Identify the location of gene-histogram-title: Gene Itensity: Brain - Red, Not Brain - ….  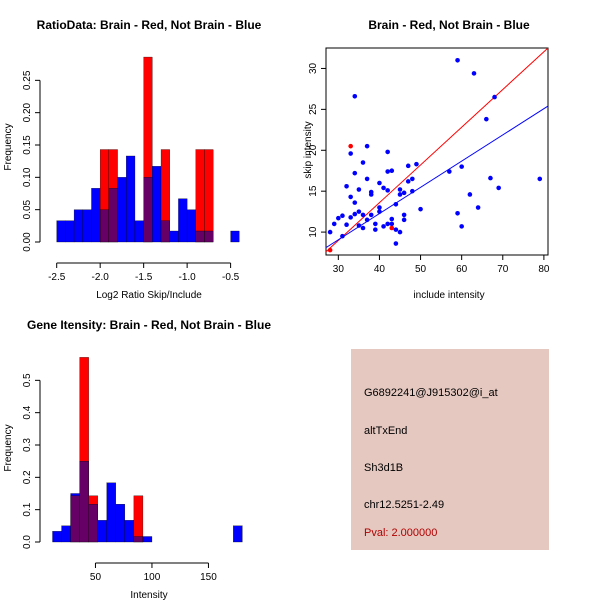
(149, 325).